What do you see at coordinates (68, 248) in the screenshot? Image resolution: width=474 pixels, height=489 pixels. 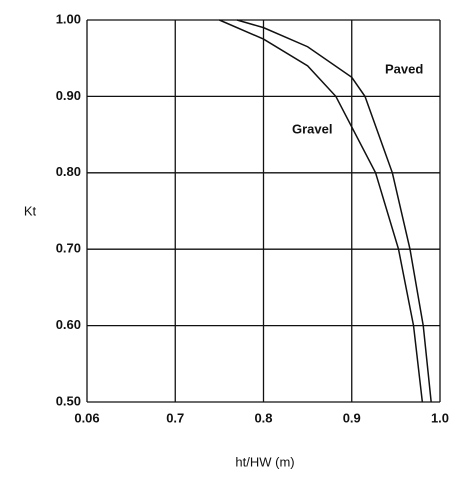 I see `y-tick-label: 0.70` at bounding box center [68, 248].